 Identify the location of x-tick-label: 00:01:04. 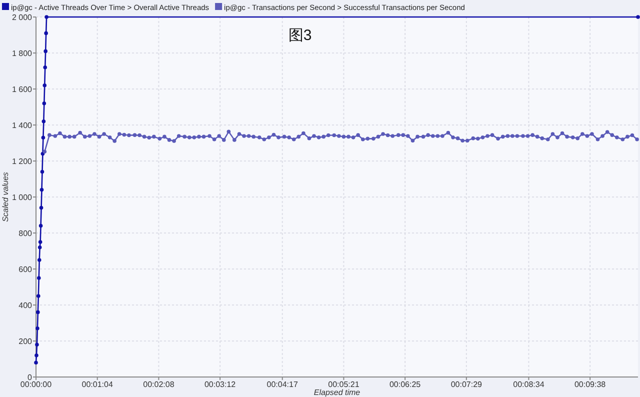
(98, 384).